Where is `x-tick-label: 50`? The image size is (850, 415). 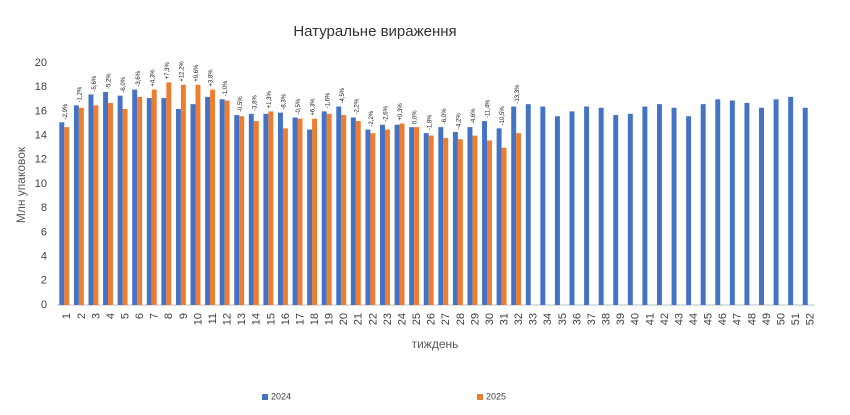 x-tick-label: 50 is located at coordinates (781, 319).